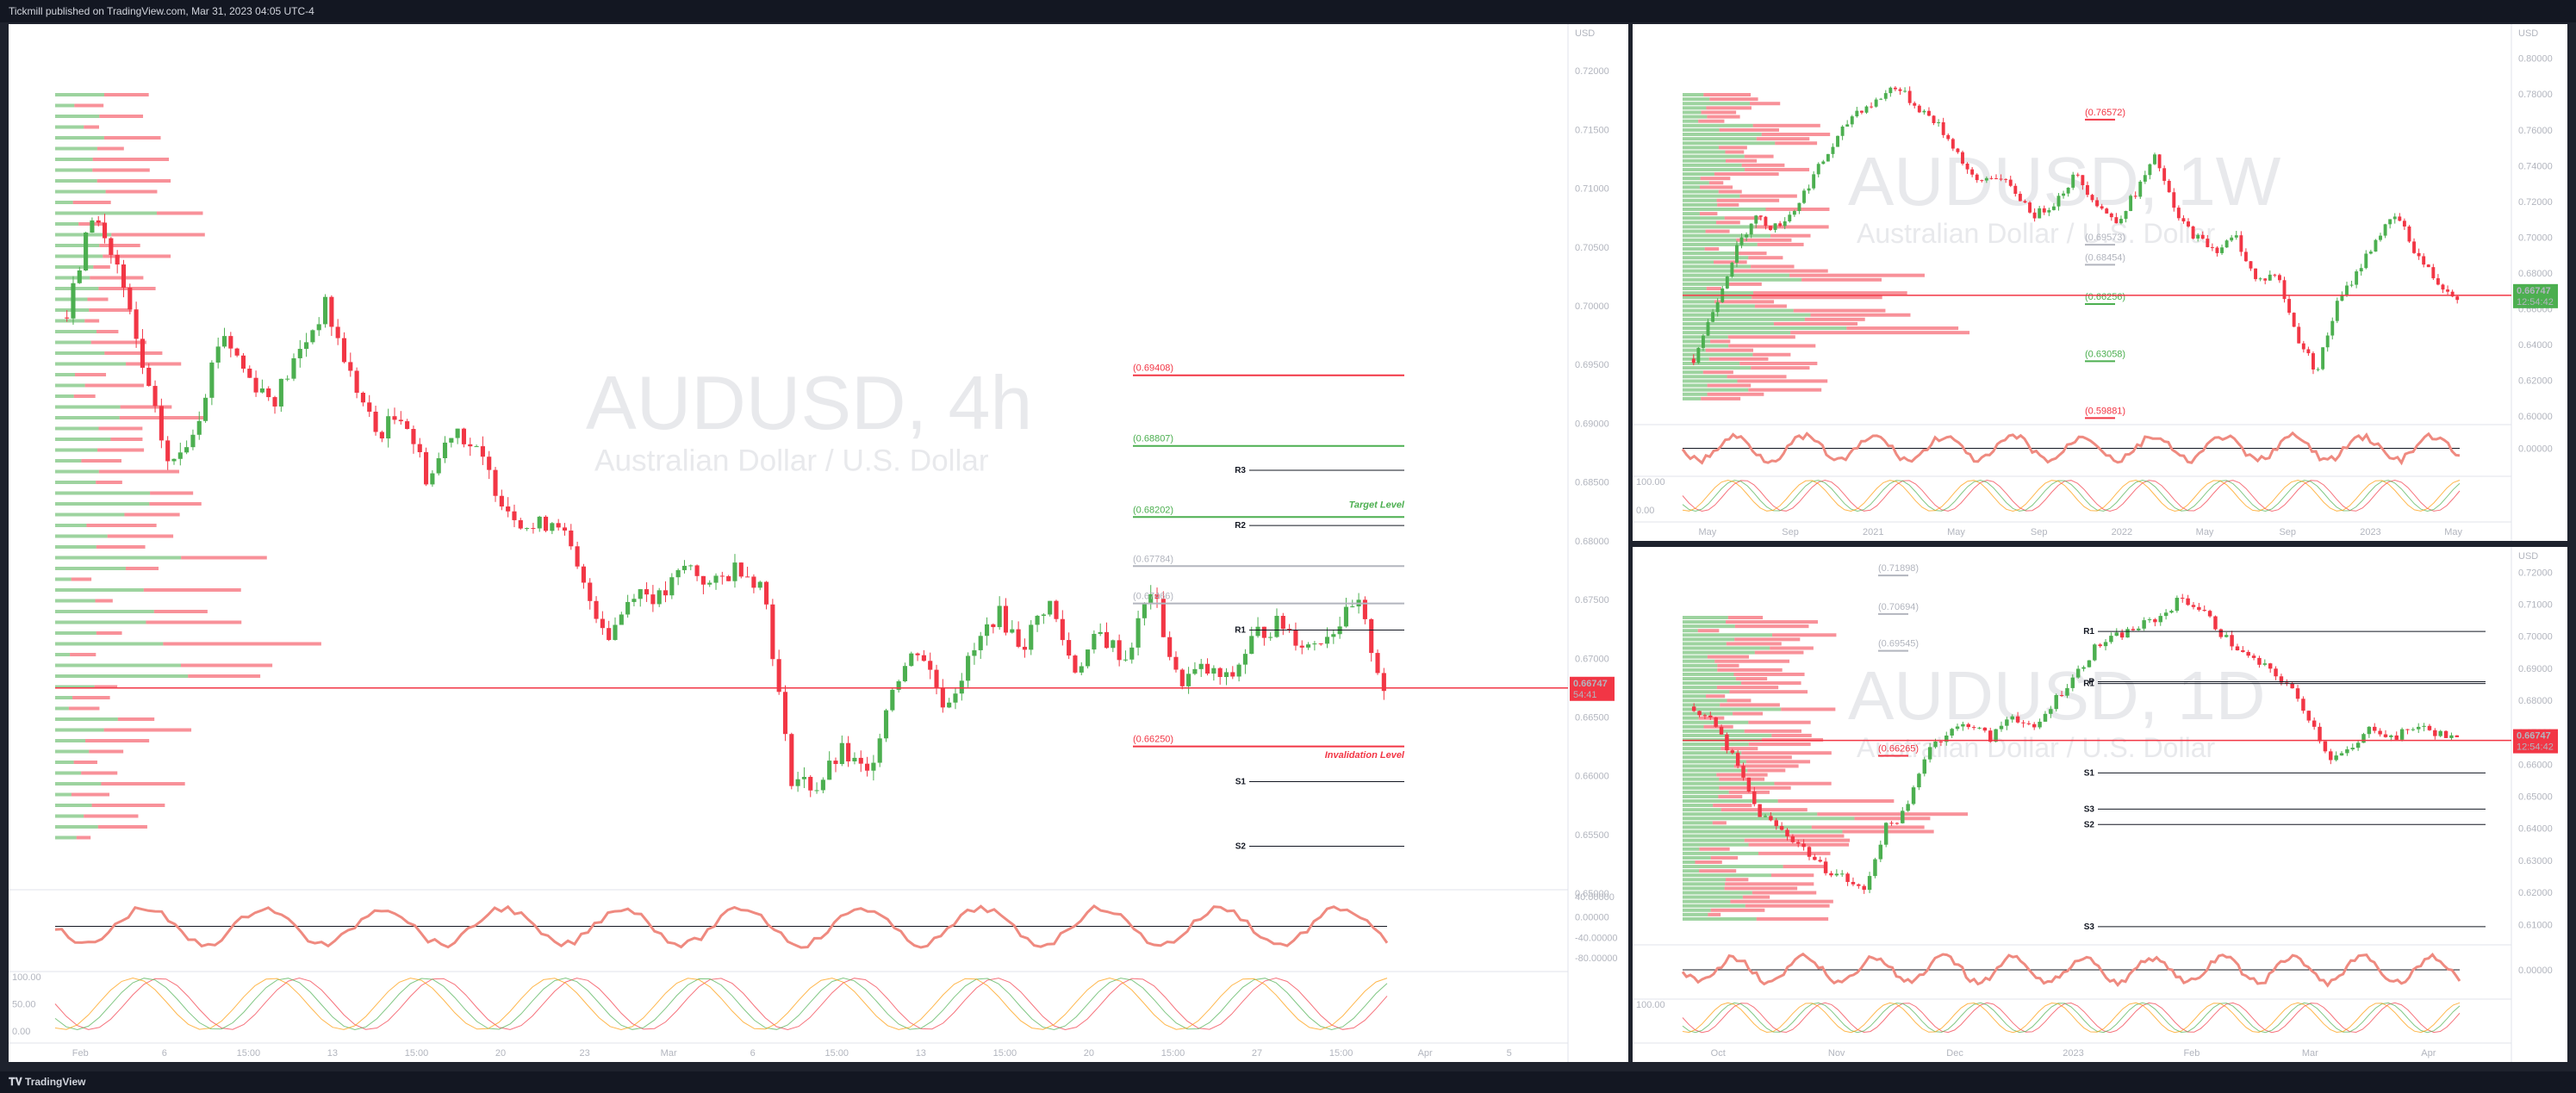 This screenshot has height=1093, width=2576. I want to click on stochastic-tick: 0.00, so click(21, 1032).